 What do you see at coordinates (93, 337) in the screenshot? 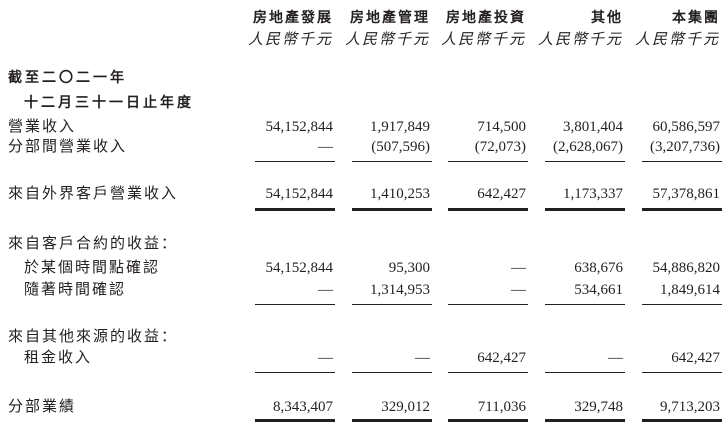
I see `row-label: 來自其他來源的收益：` at bounding box center [93, 337].